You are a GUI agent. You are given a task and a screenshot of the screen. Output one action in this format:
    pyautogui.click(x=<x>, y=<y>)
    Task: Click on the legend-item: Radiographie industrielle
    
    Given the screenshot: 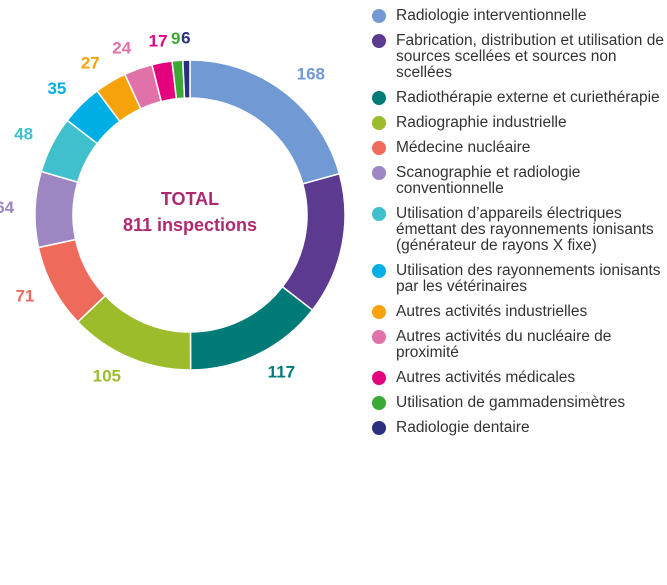 What is the action you would take?
    pyautogui.click(x=518, y=123)
    